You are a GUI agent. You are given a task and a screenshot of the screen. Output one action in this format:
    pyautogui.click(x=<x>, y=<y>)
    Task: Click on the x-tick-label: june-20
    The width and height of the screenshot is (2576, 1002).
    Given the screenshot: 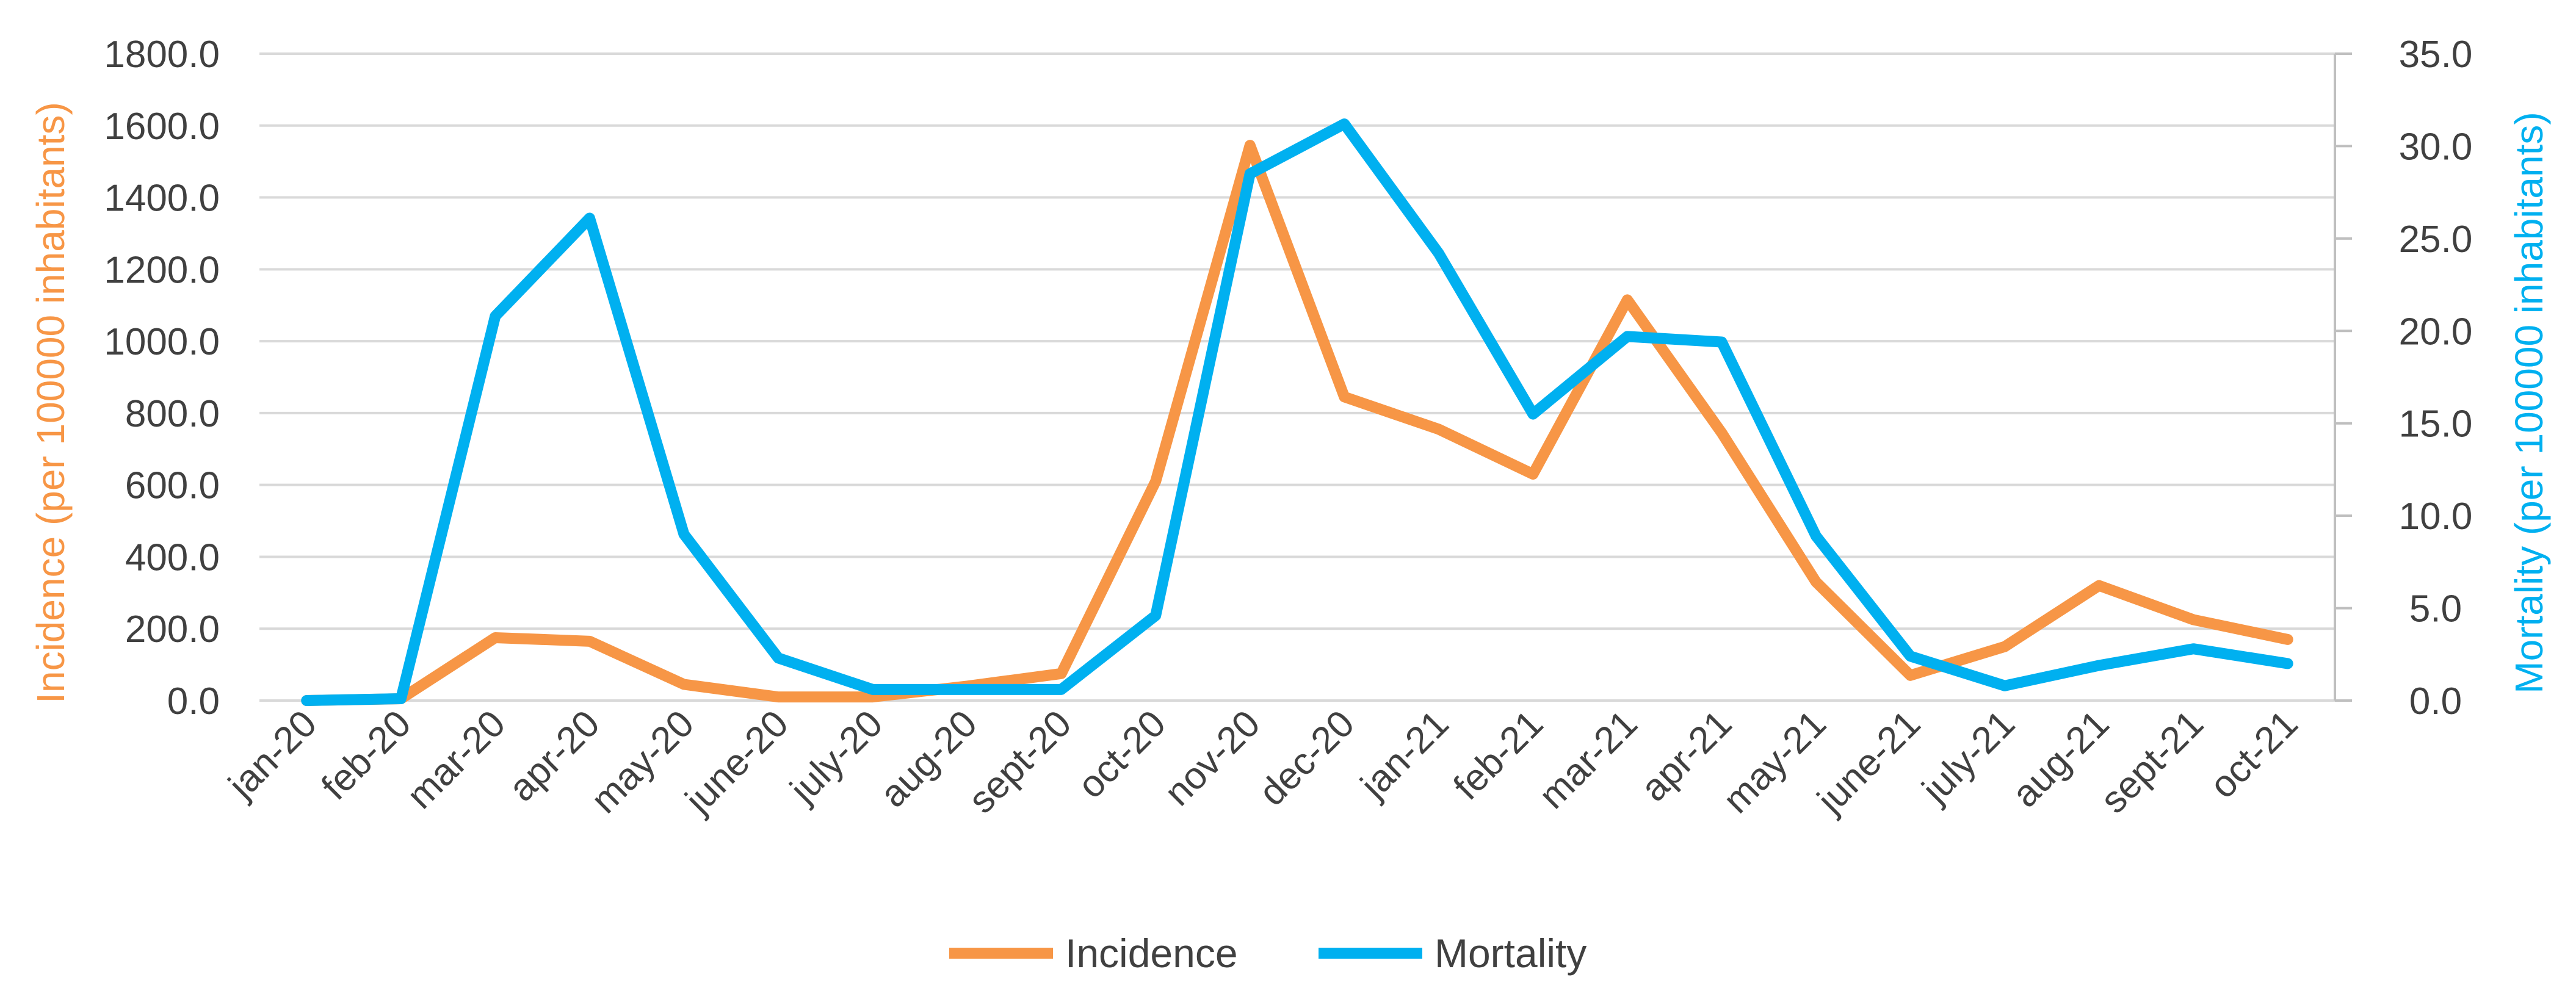 What is the action you would take?
    pyautogui.click(x=736, y=762)
    